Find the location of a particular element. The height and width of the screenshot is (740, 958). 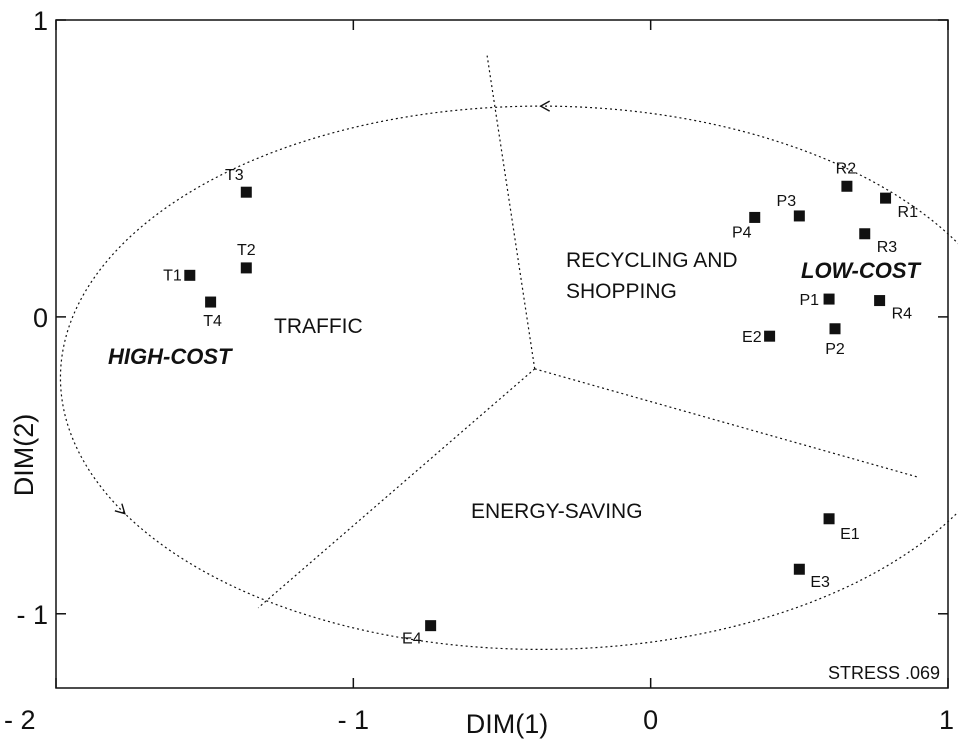

point-e3 is located at coordinates (799, 569).